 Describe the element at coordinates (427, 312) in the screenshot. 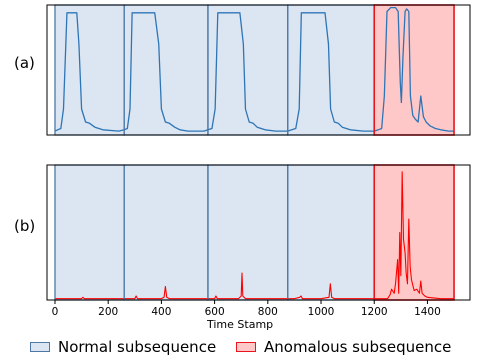

I see `panel-b-x-tick-label-7: 1400` at that location.